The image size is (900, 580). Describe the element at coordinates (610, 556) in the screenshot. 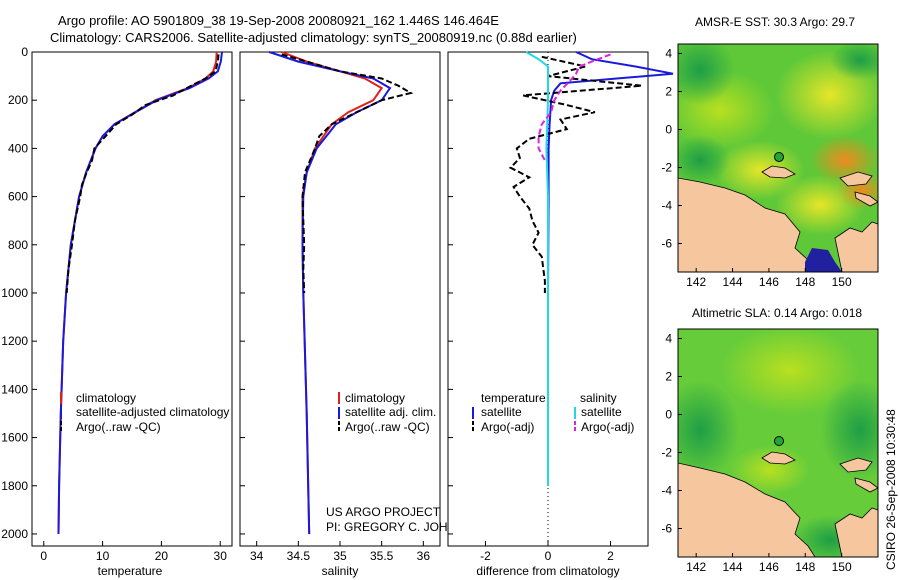

I see `x-tick-label: 2` at that location.